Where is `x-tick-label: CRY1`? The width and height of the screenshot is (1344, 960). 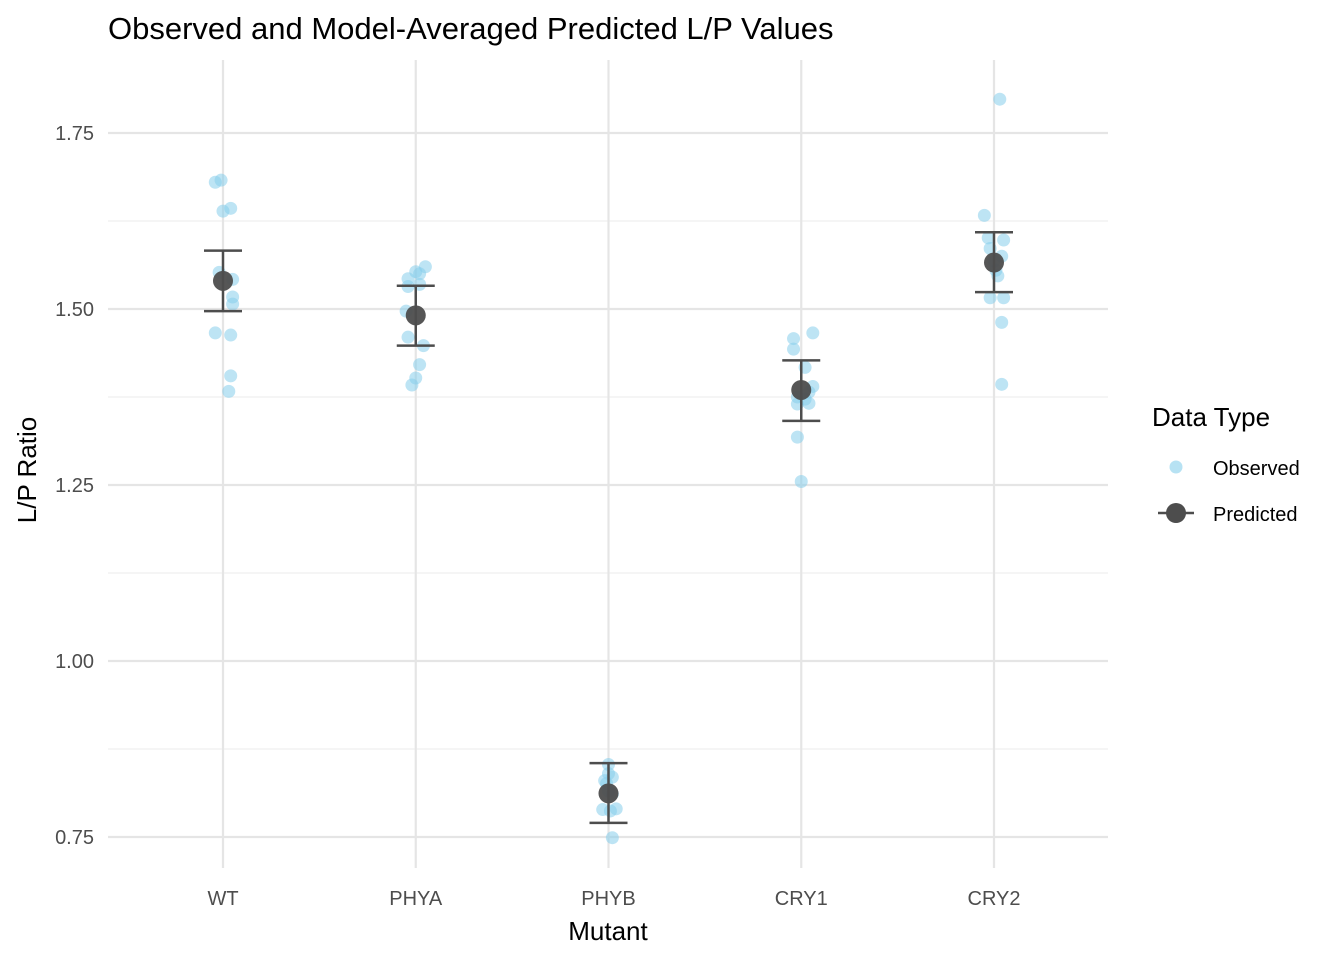 x-tick-label: CRY1 is located at coordinates (801, 899).